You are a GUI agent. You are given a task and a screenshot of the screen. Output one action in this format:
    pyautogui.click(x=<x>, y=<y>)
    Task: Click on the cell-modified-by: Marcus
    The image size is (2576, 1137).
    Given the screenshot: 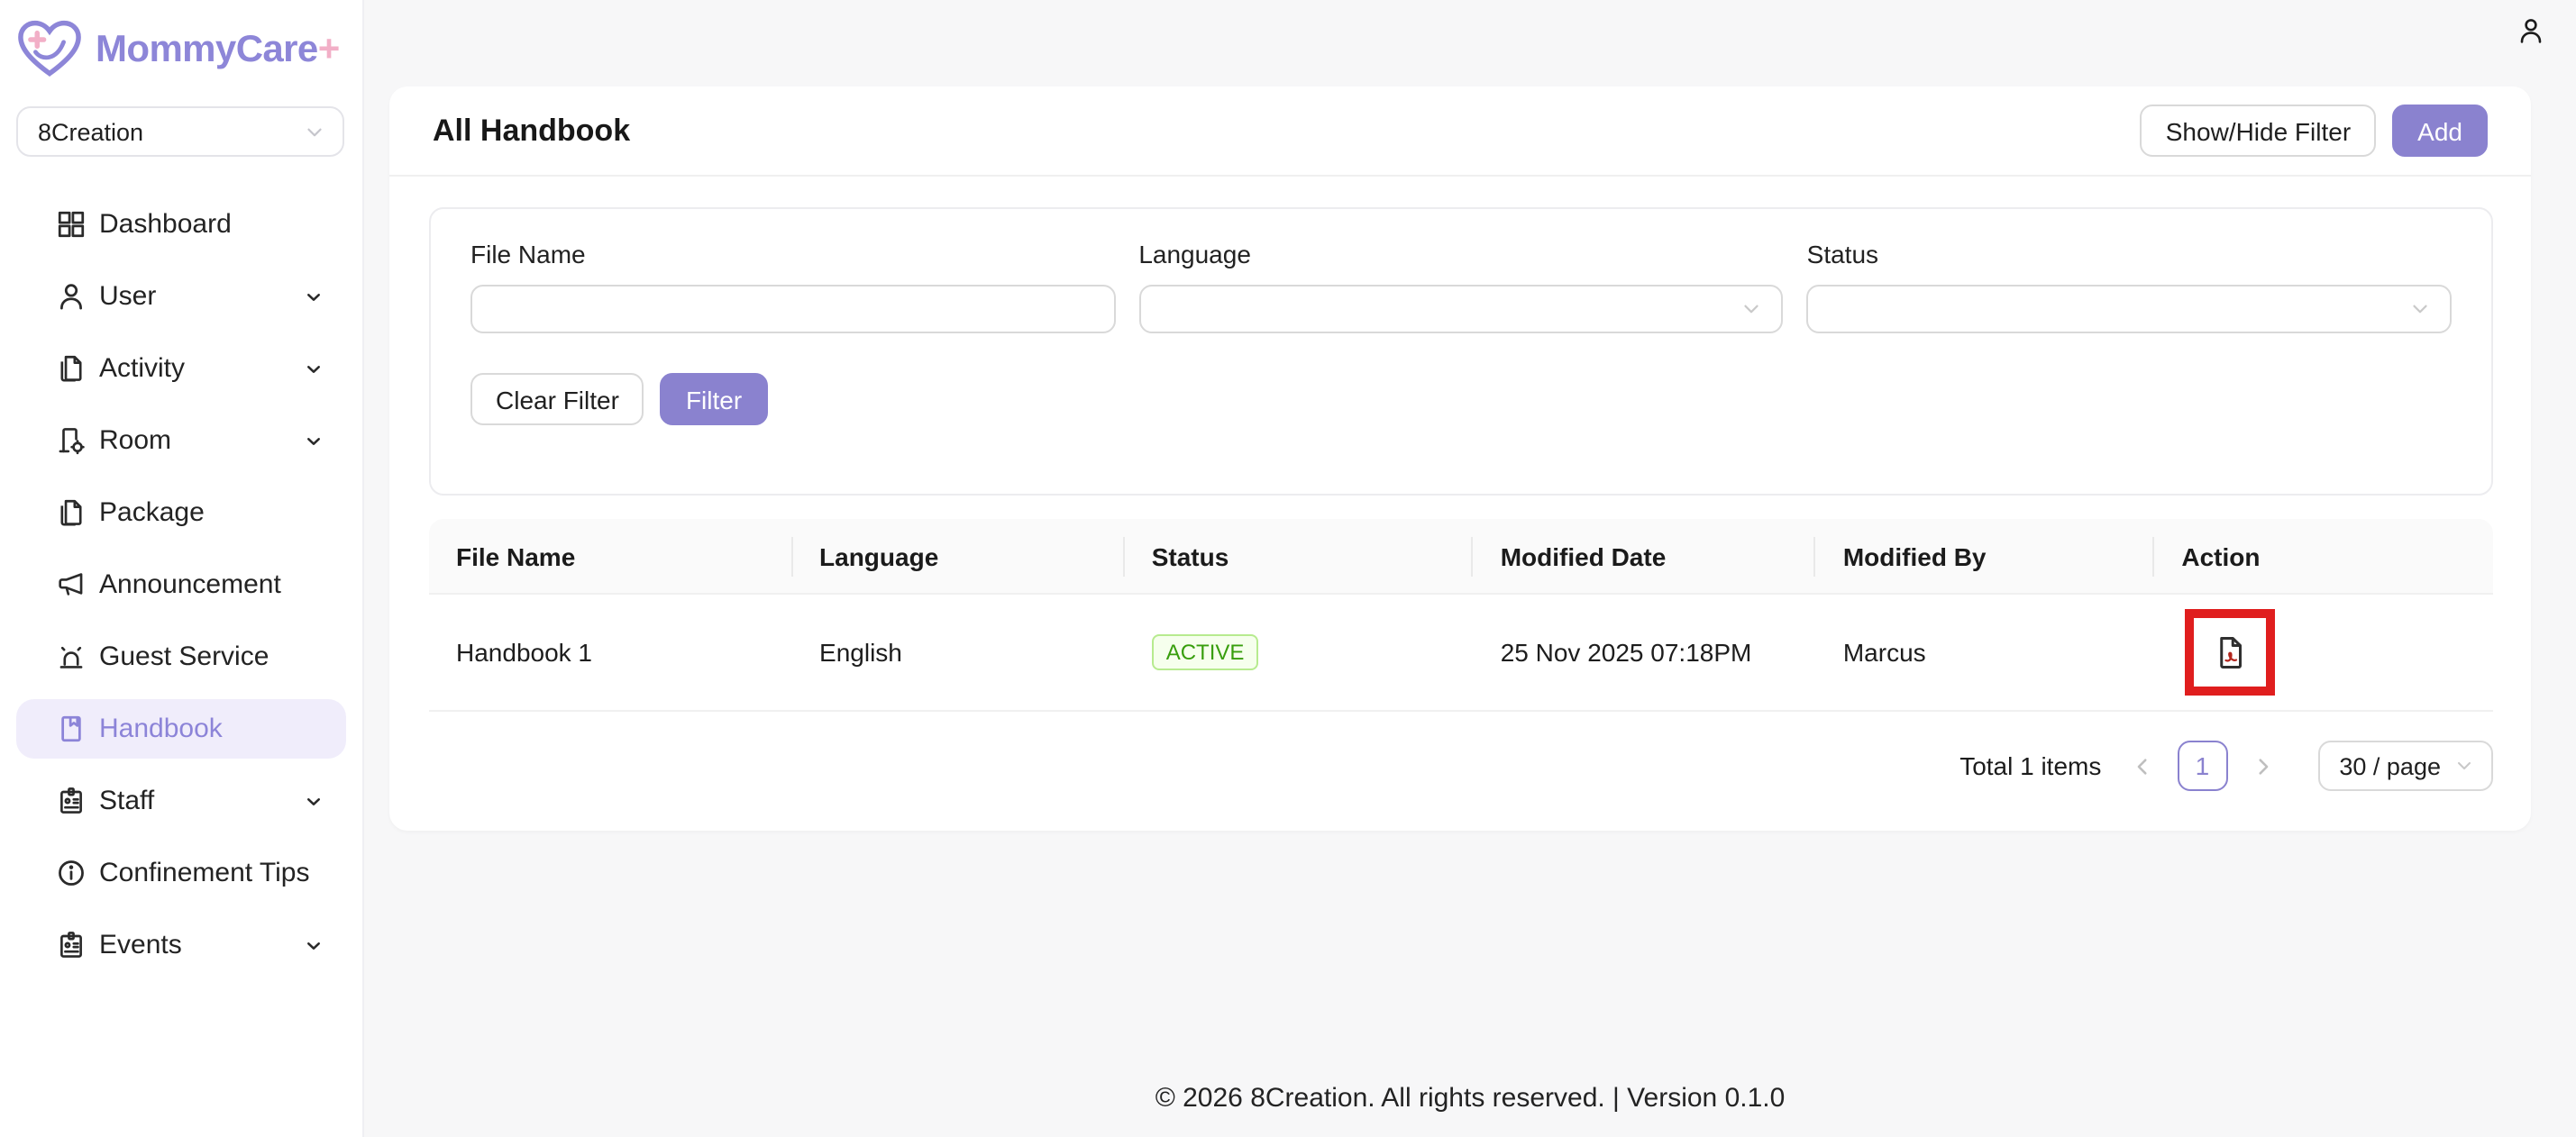 What is the action you would take?
    pyautogui.click(x=1985, y=654)
    